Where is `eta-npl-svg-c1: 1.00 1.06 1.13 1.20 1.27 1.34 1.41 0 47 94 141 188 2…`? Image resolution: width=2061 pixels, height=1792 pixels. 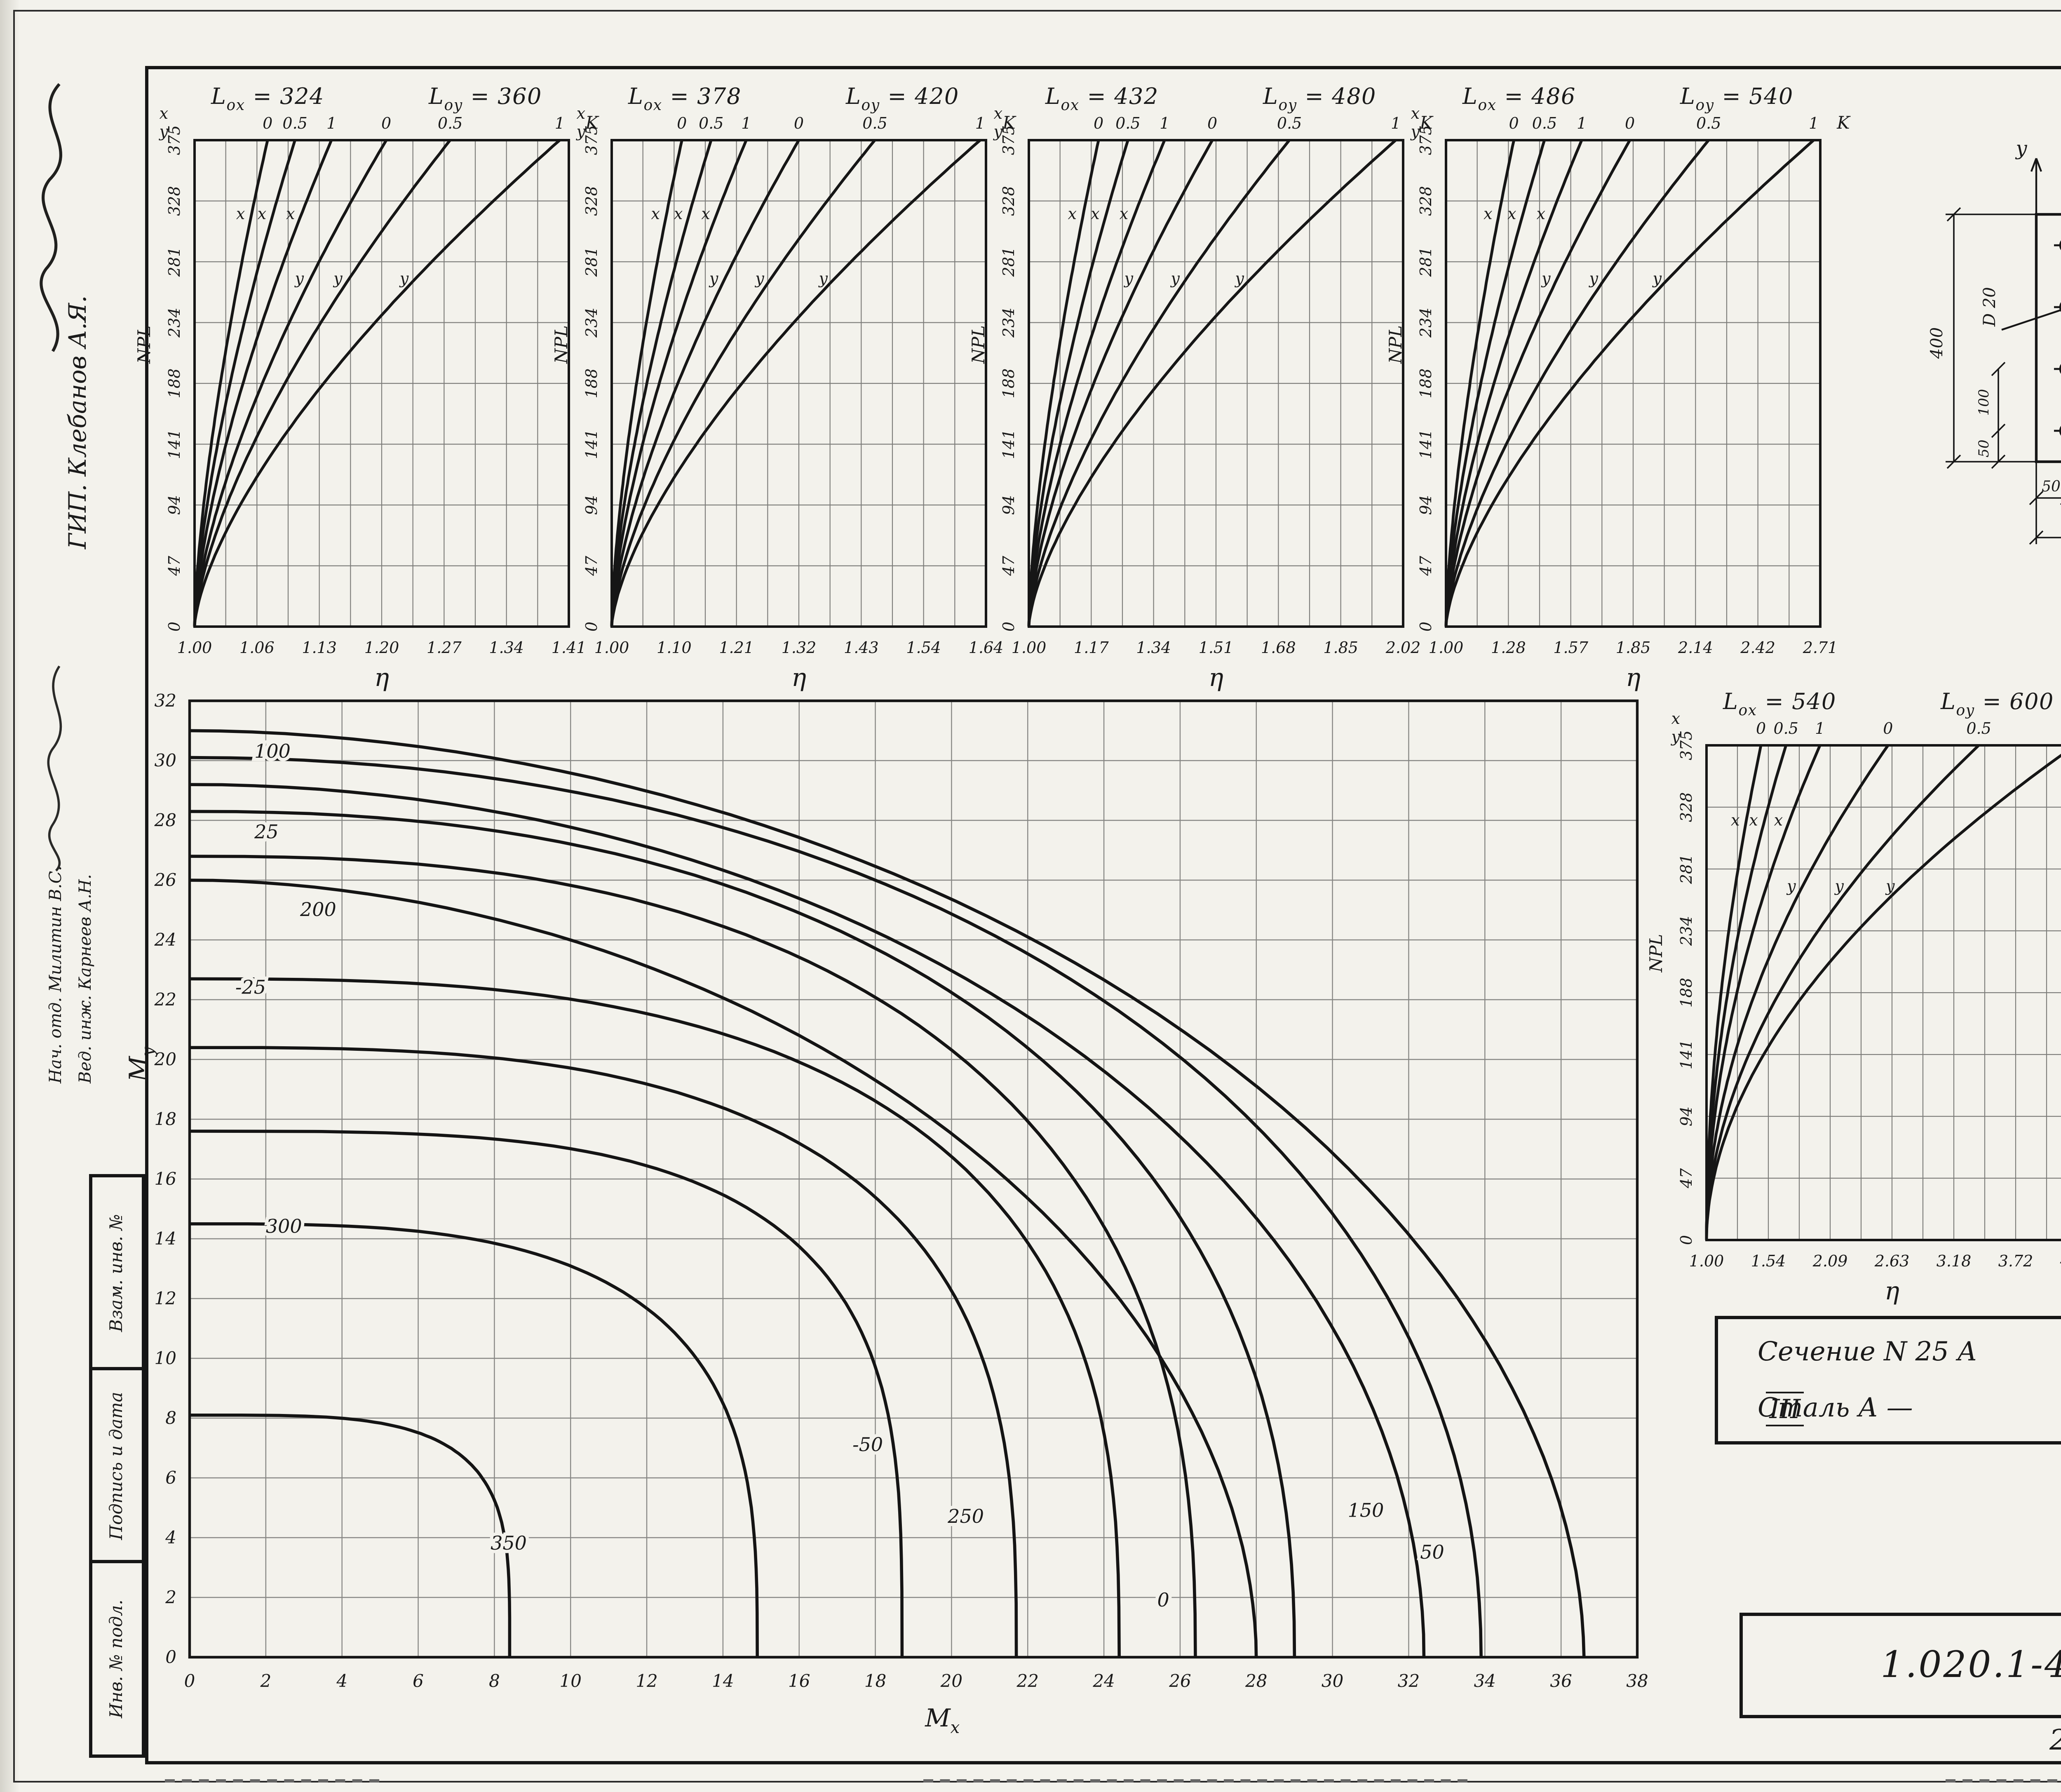
eta-npl-svg-c1: 1.00 1.06 1.13 1.20 1.27 1.34 1.41 0 47 94 141 188 2… is located at coordinates (366, 398).